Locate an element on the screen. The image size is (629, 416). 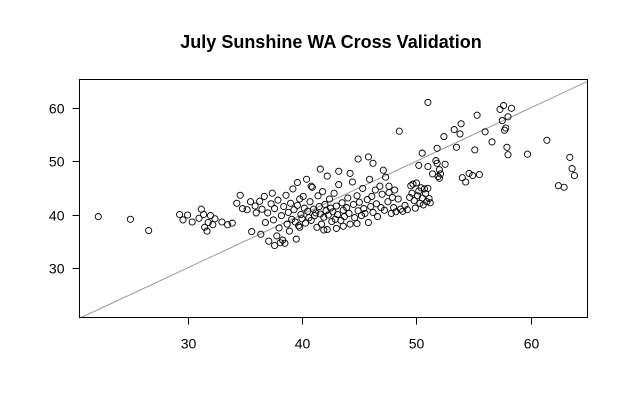
y-tick-label: 50 is located at coordinates (57, 162).